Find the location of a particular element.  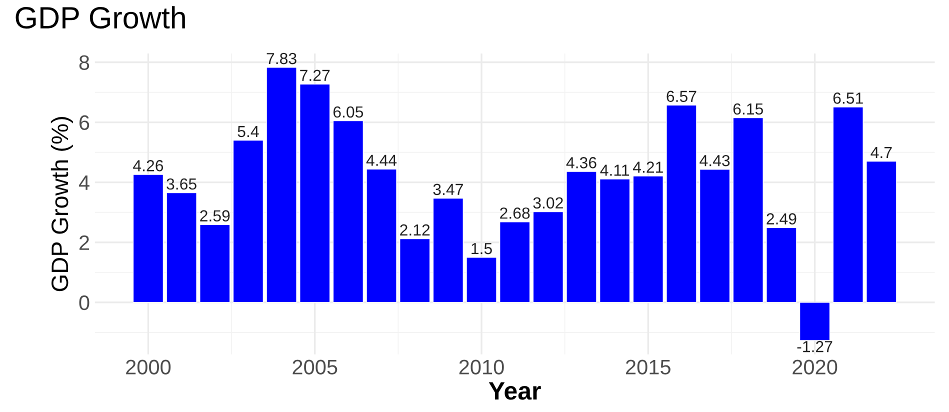

x-tick-label: 2015 is located at coordinates (648, 367).